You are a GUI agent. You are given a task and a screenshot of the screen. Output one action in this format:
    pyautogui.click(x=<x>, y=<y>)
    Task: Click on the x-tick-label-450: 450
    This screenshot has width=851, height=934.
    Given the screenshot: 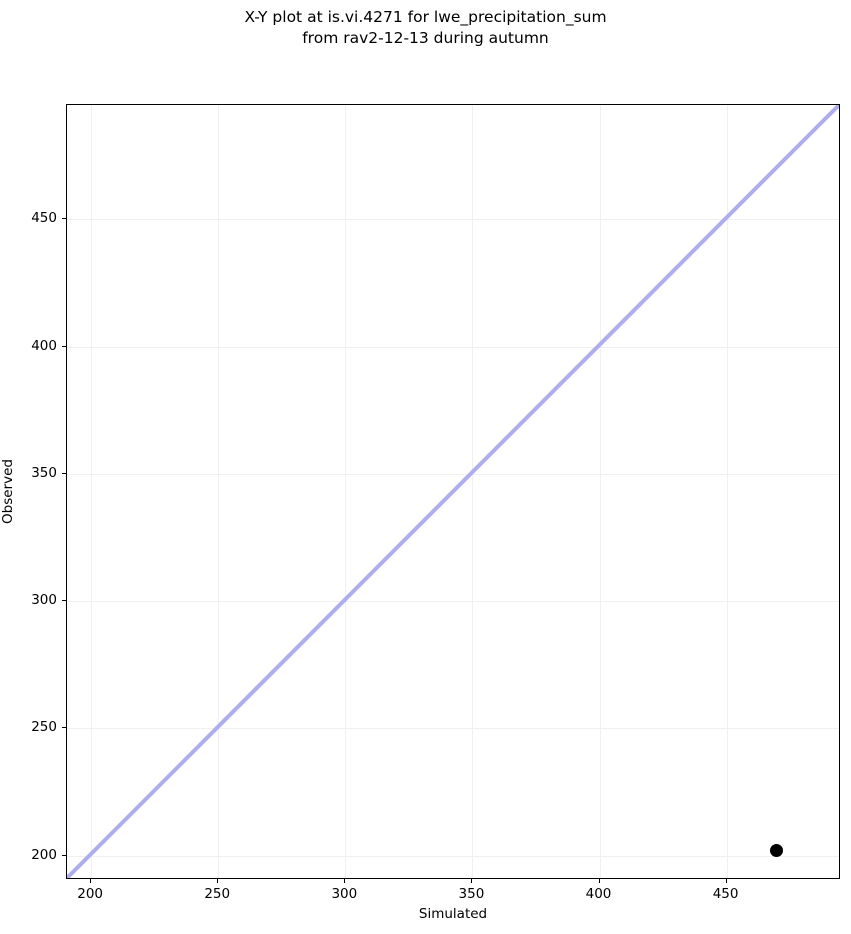 What is the action you would take?
    pyautogui.click(x=725, y=894)
    